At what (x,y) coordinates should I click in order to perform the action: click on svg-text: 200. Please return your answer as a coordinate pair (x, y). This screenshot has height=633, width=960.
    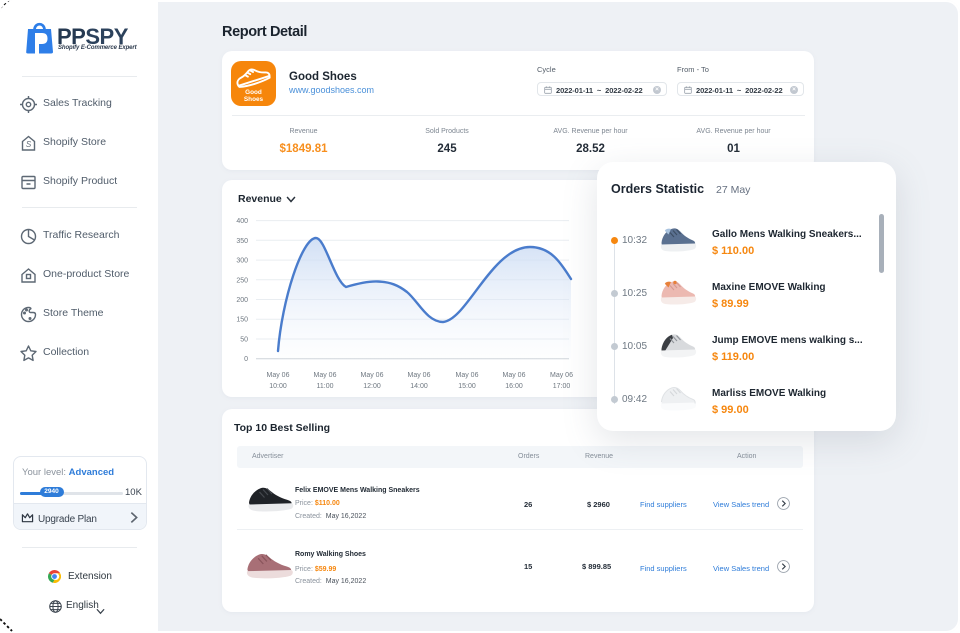
    Looking at the image, I should click on (242, 300).